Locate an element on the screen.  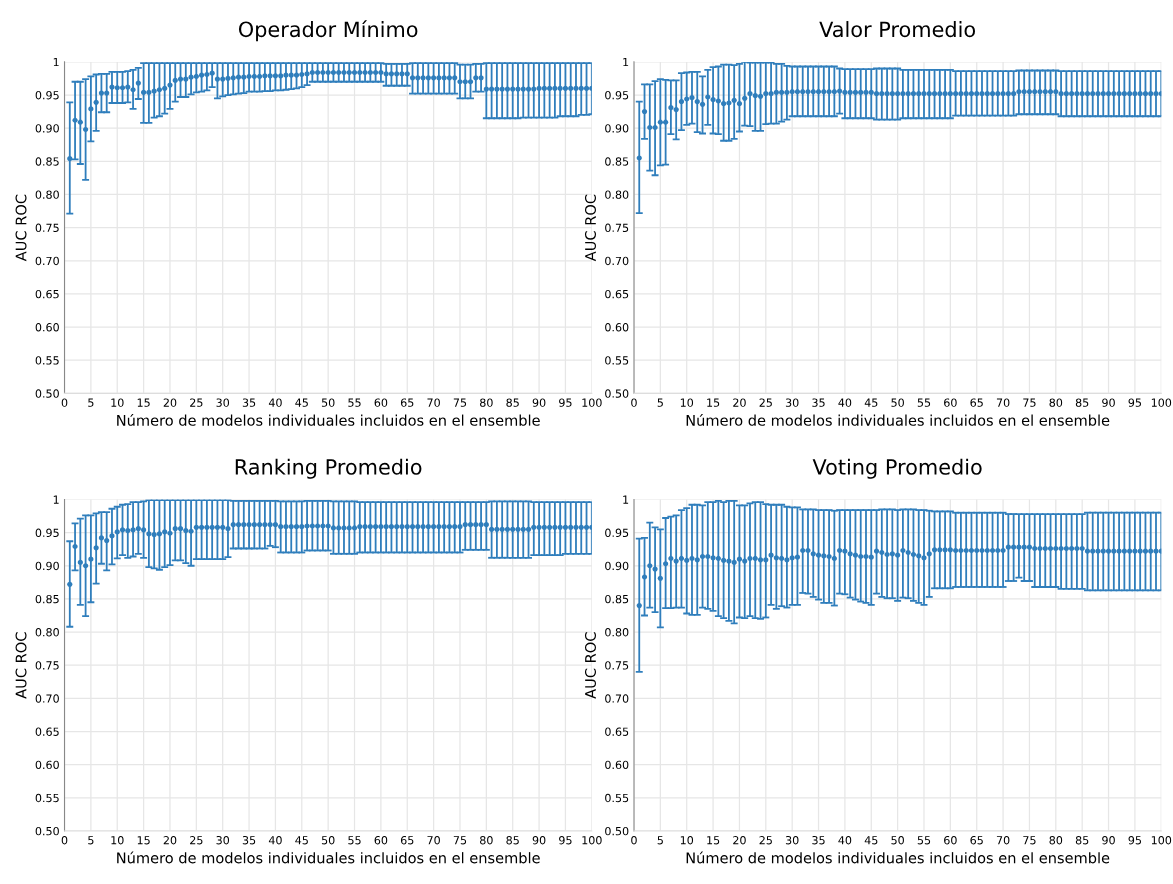
chart-title: Valor Promedio is located at coordinates (897, 29).